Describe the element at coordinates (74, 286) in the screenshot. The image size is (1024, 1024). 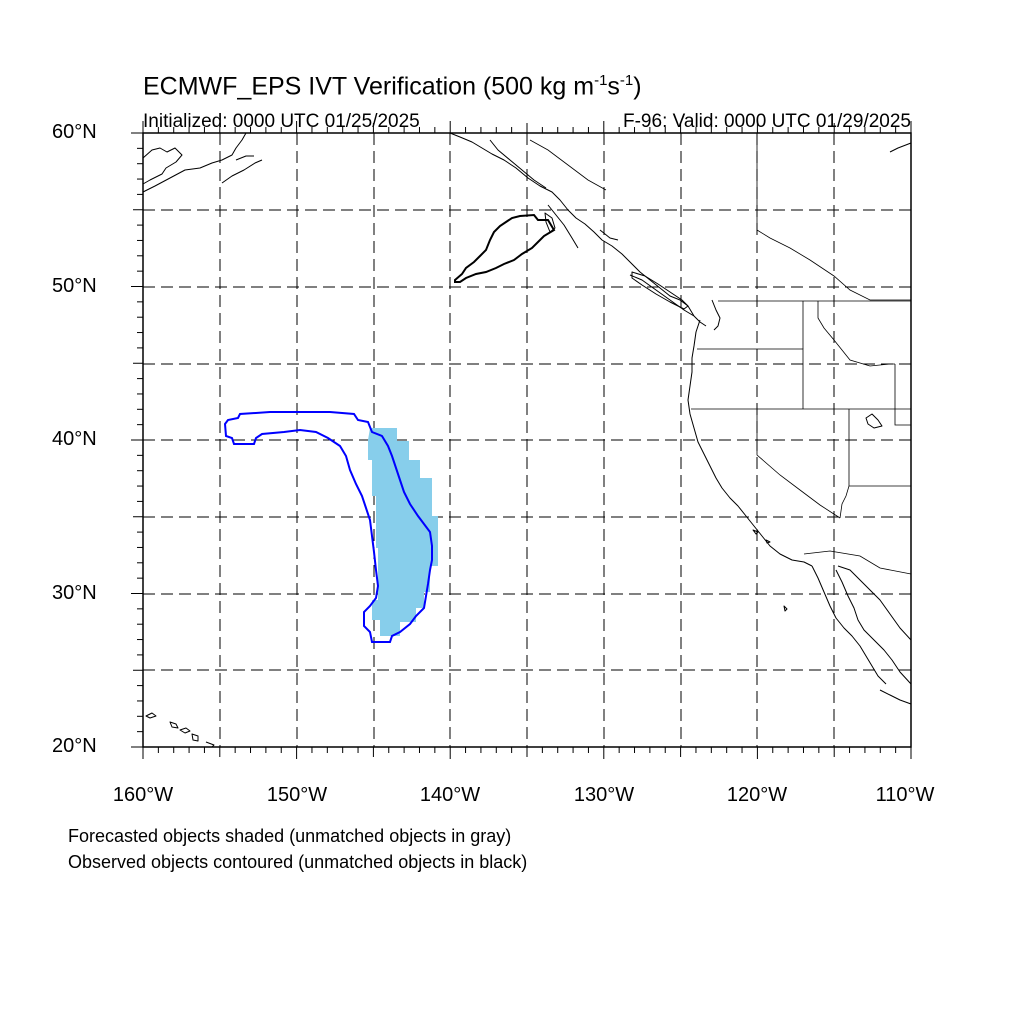
I see `lat-label-50: 50°N` at that location.